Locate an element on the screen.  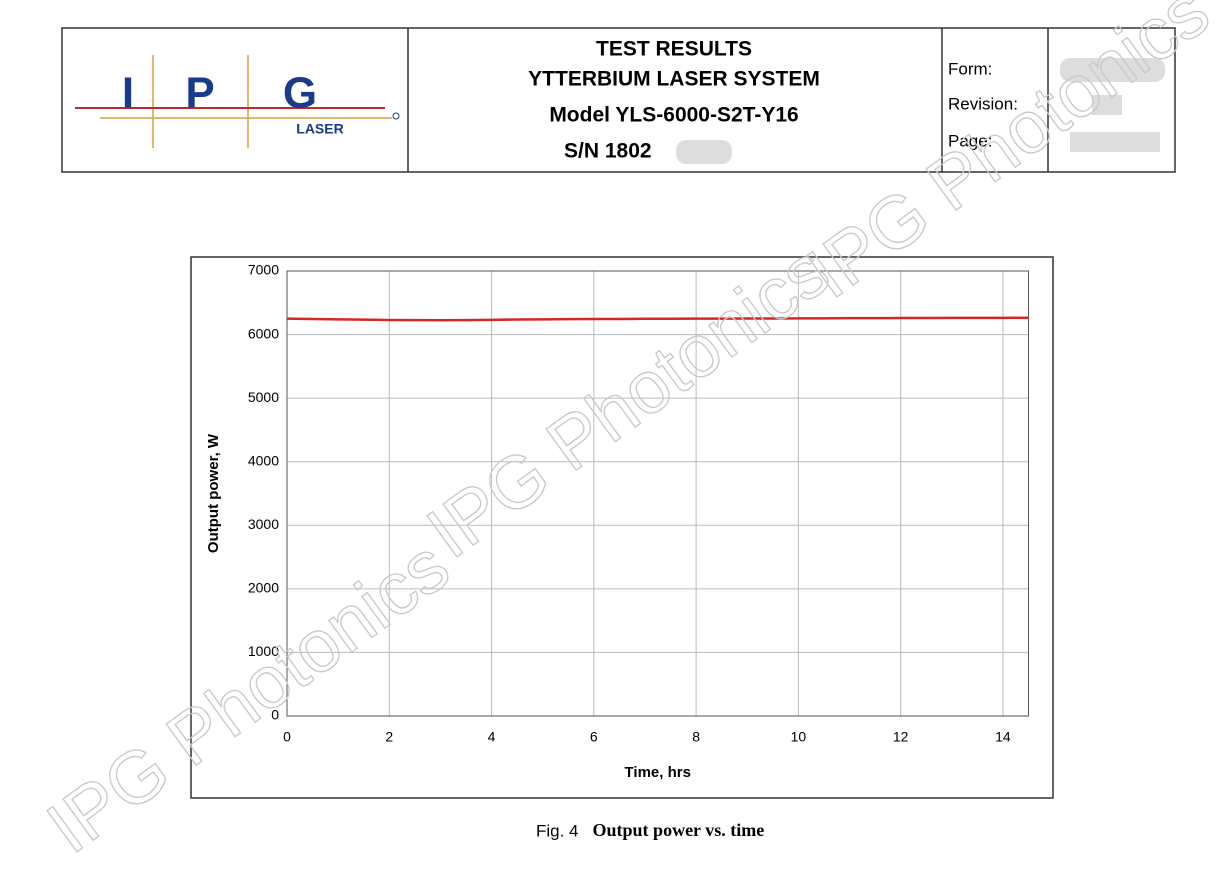
x-tick-label: 14 is located at coordinates (1003, 737).